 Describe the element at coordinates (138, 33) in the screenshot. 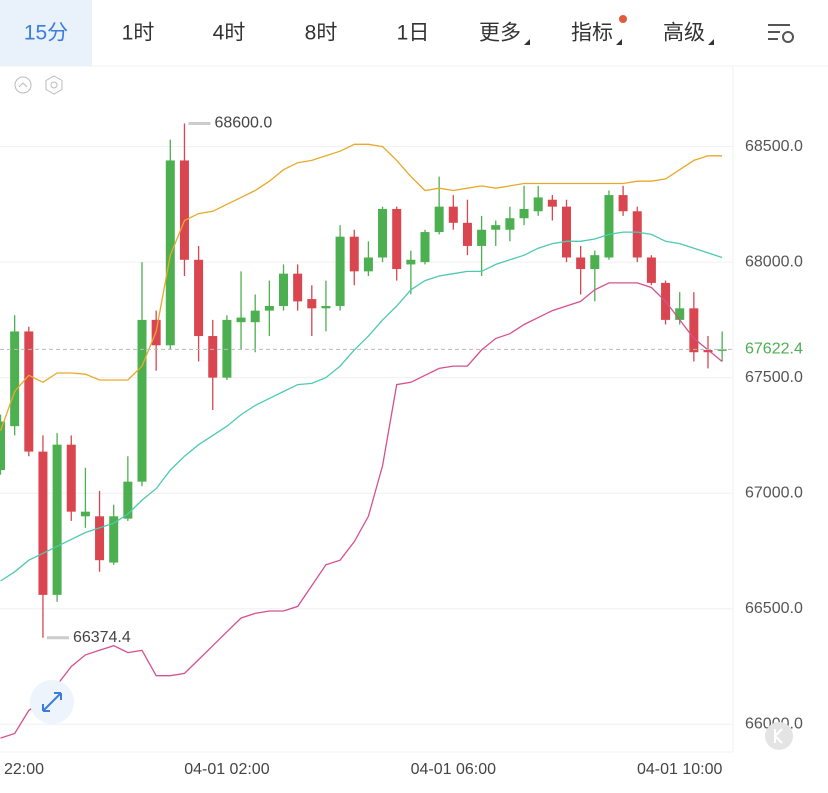

I see `tab: 1时` at that location.